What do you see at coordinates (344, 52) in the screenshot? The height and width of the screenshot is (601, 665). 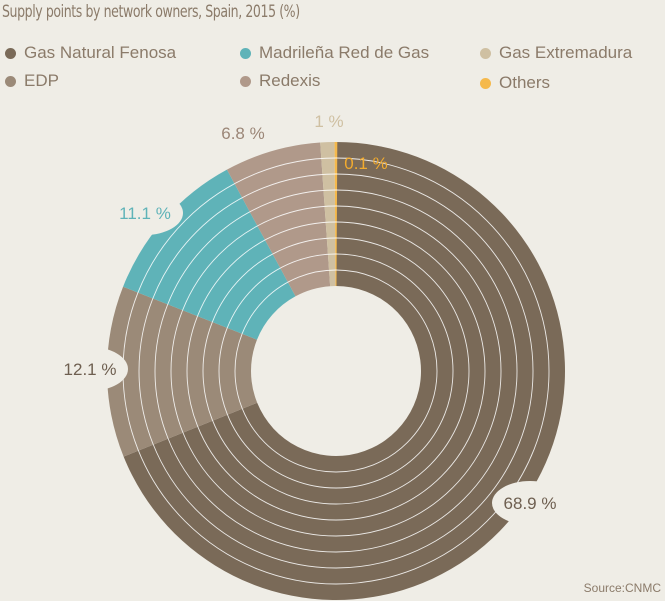 I see `legend-label: Madrileña Red de Gas` at bounding box center [344, 52].